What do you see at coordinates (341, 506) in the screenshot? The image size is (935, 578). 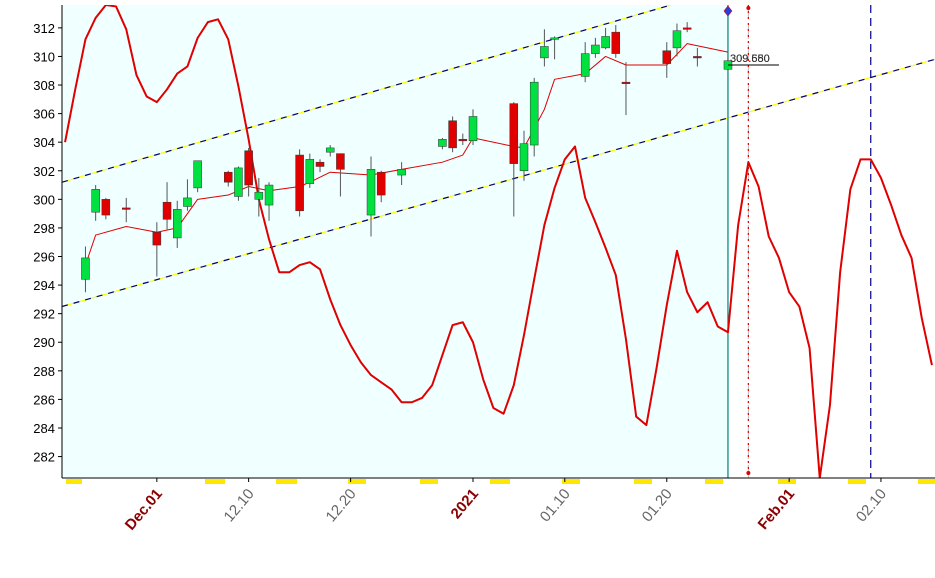 I see `x-tick-label: 12.20` at bounding box center [341, 506].